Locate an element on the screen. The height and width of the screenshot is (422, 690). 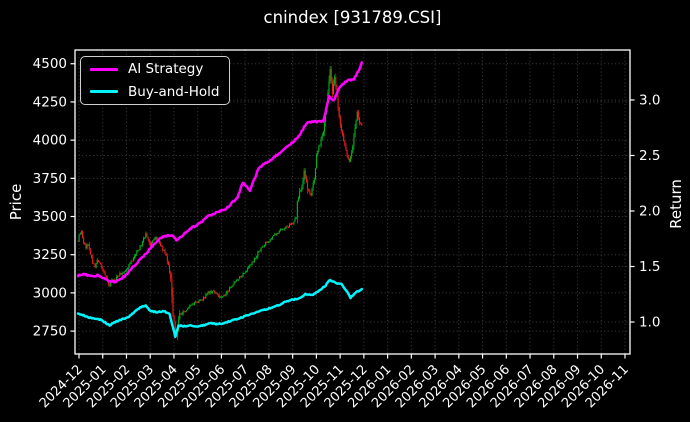
svg-text: 1.0 is located at coordinates (649, 323).